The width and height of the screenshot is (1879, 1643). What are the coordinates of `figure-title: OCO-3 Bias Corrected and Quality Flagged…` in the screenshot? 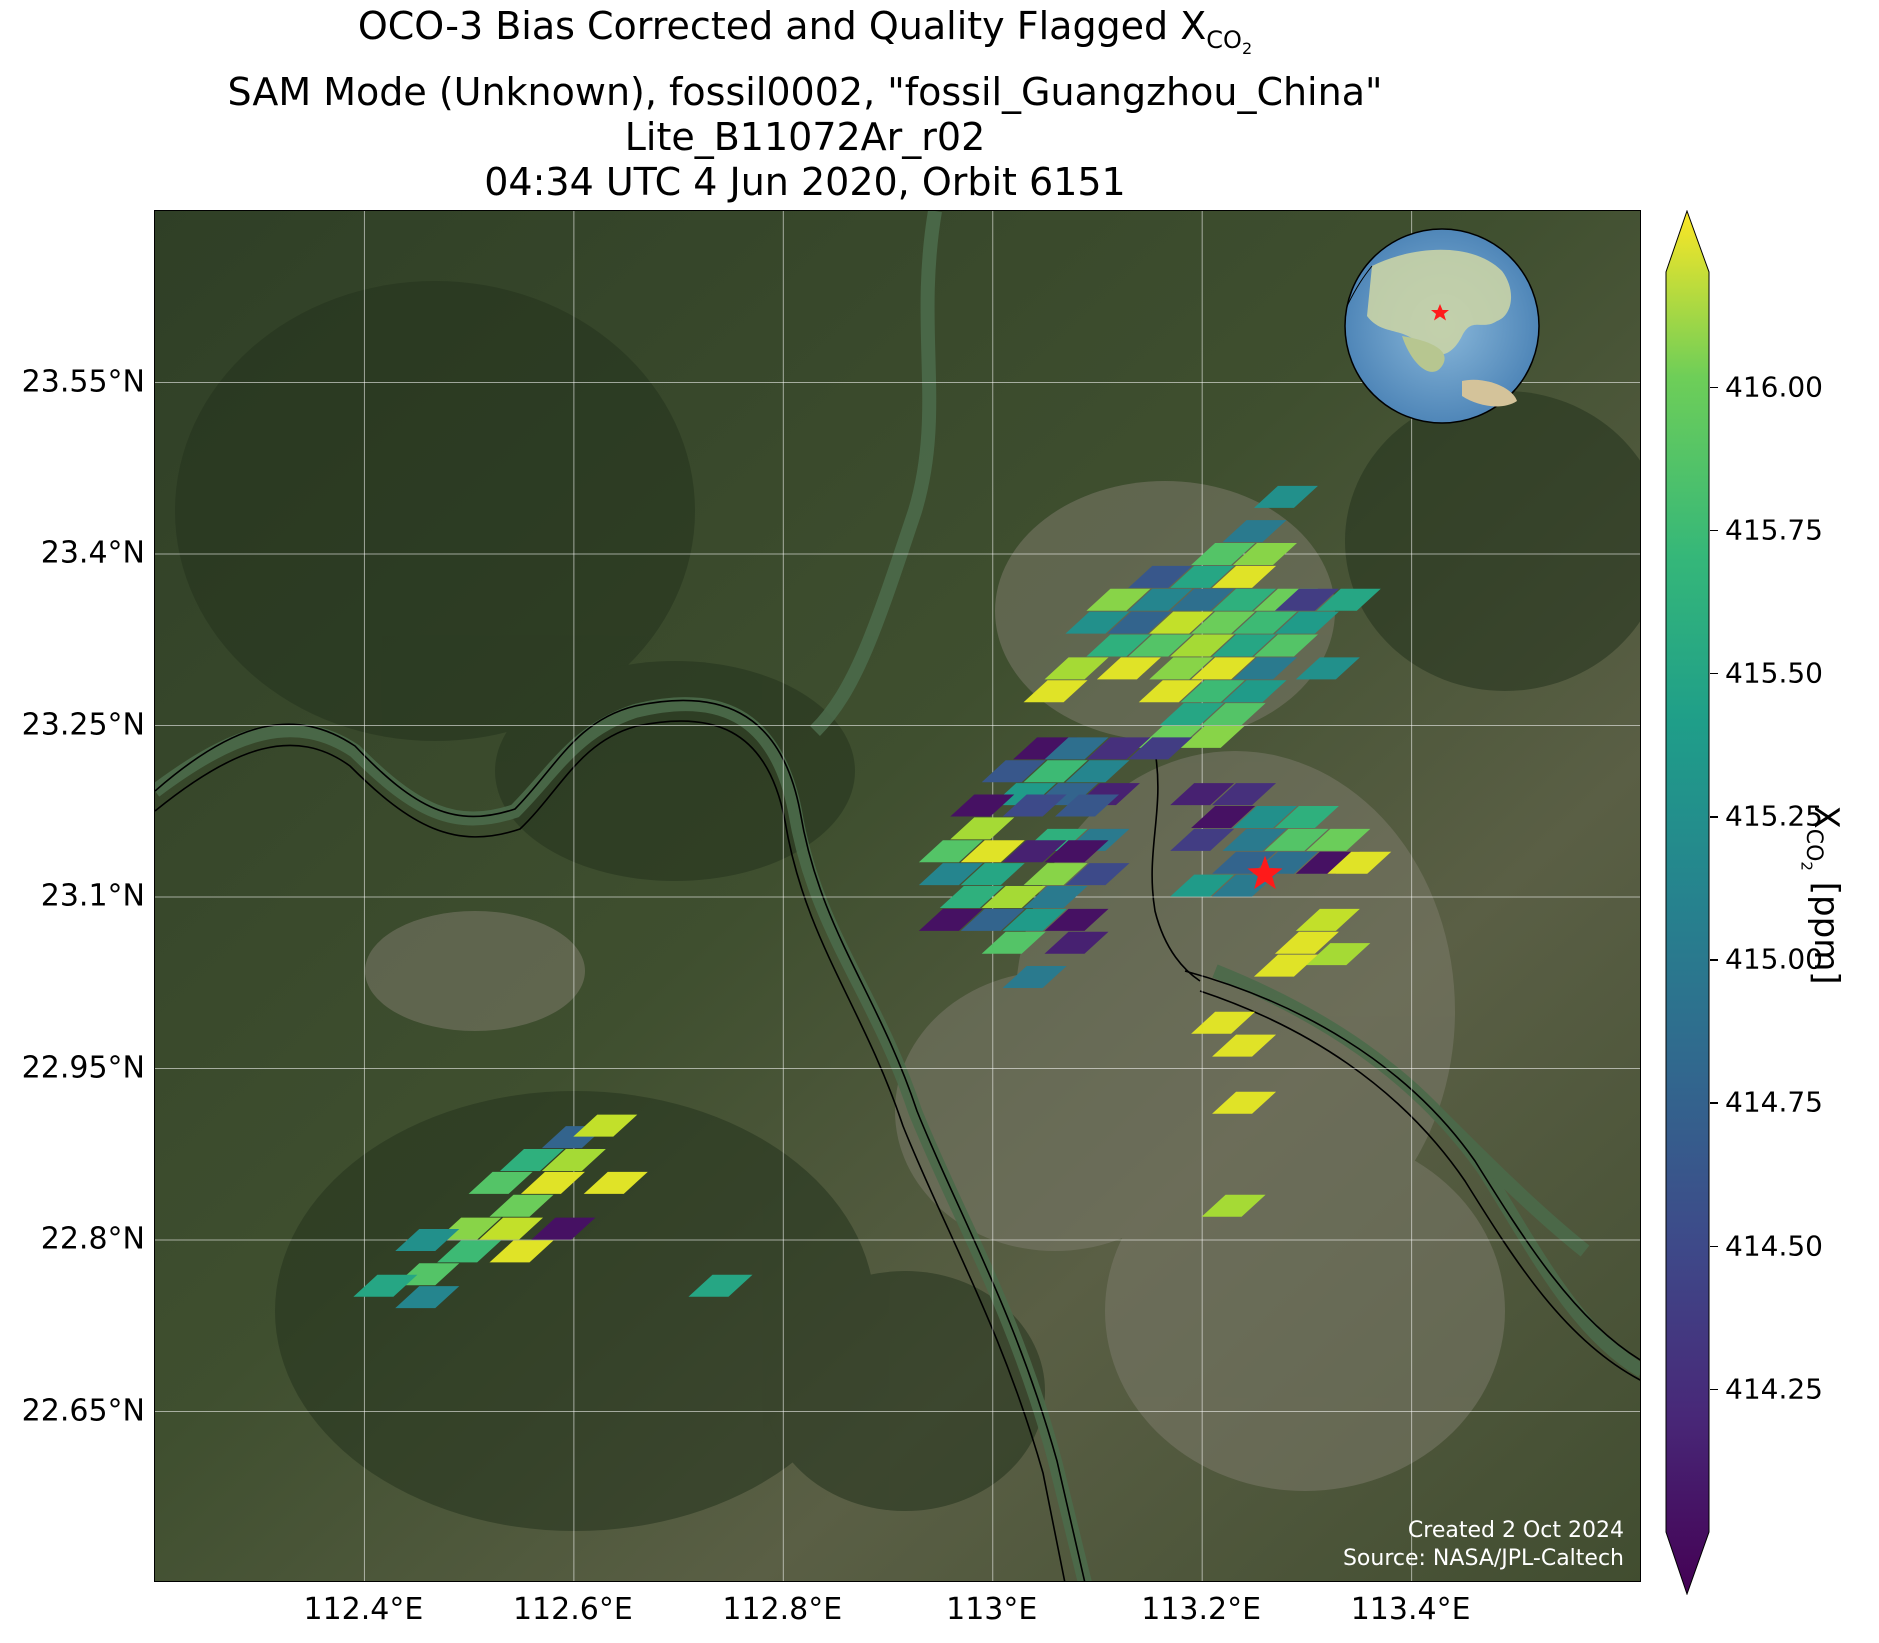 It's located at (805, 104).